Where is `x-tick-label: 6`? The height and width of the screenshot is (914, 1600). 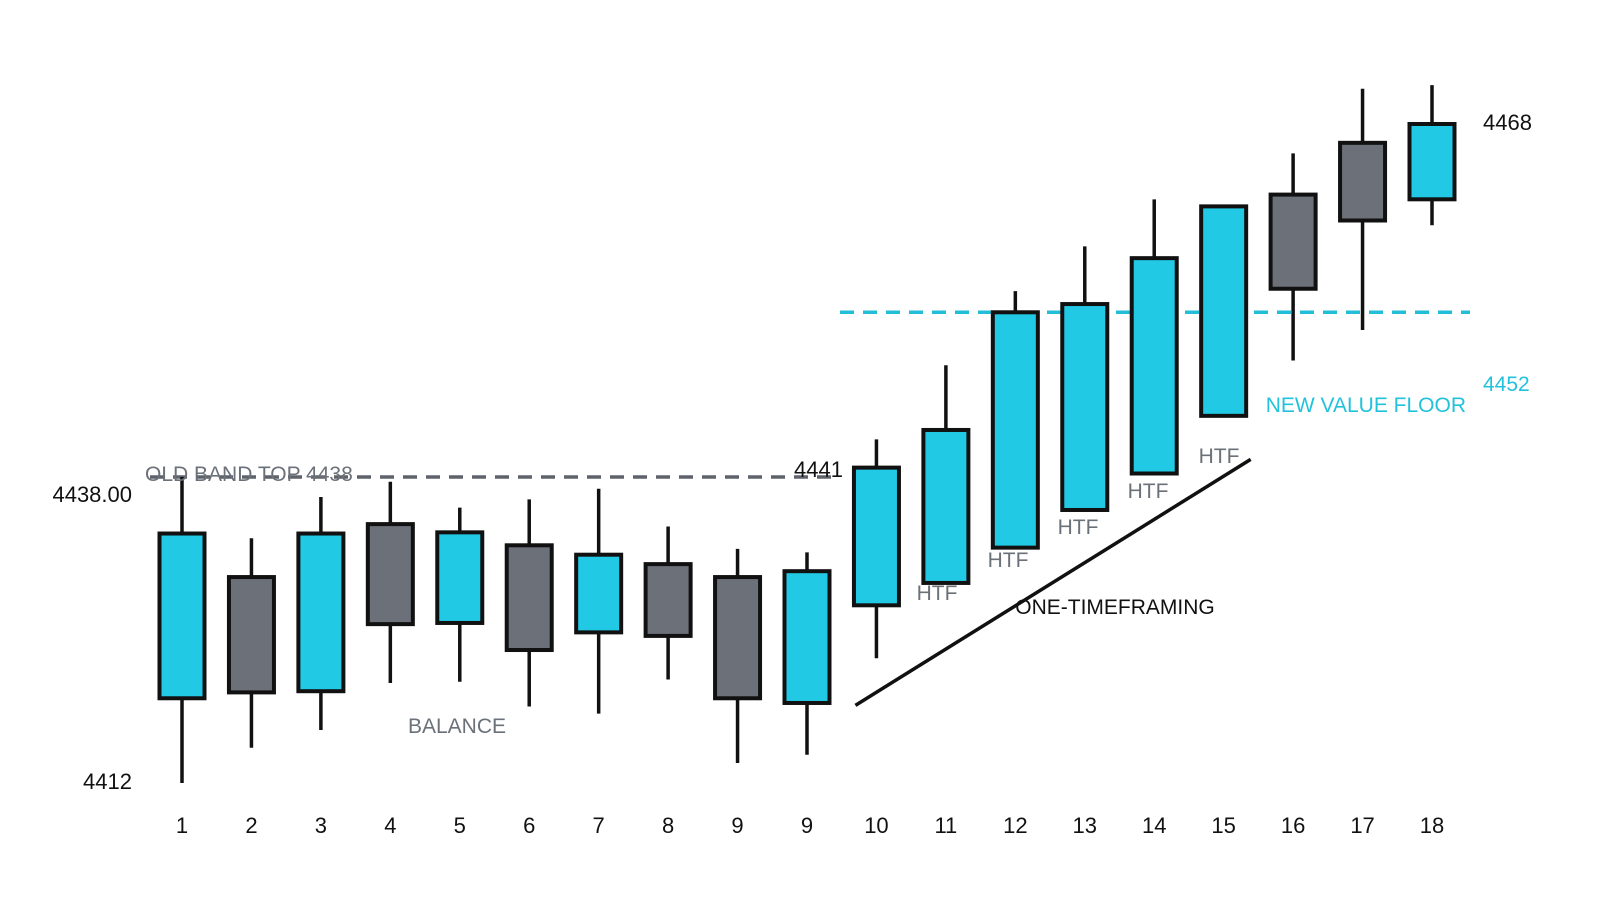
x-tick-label: 6 is located at coordinates (529, 825).